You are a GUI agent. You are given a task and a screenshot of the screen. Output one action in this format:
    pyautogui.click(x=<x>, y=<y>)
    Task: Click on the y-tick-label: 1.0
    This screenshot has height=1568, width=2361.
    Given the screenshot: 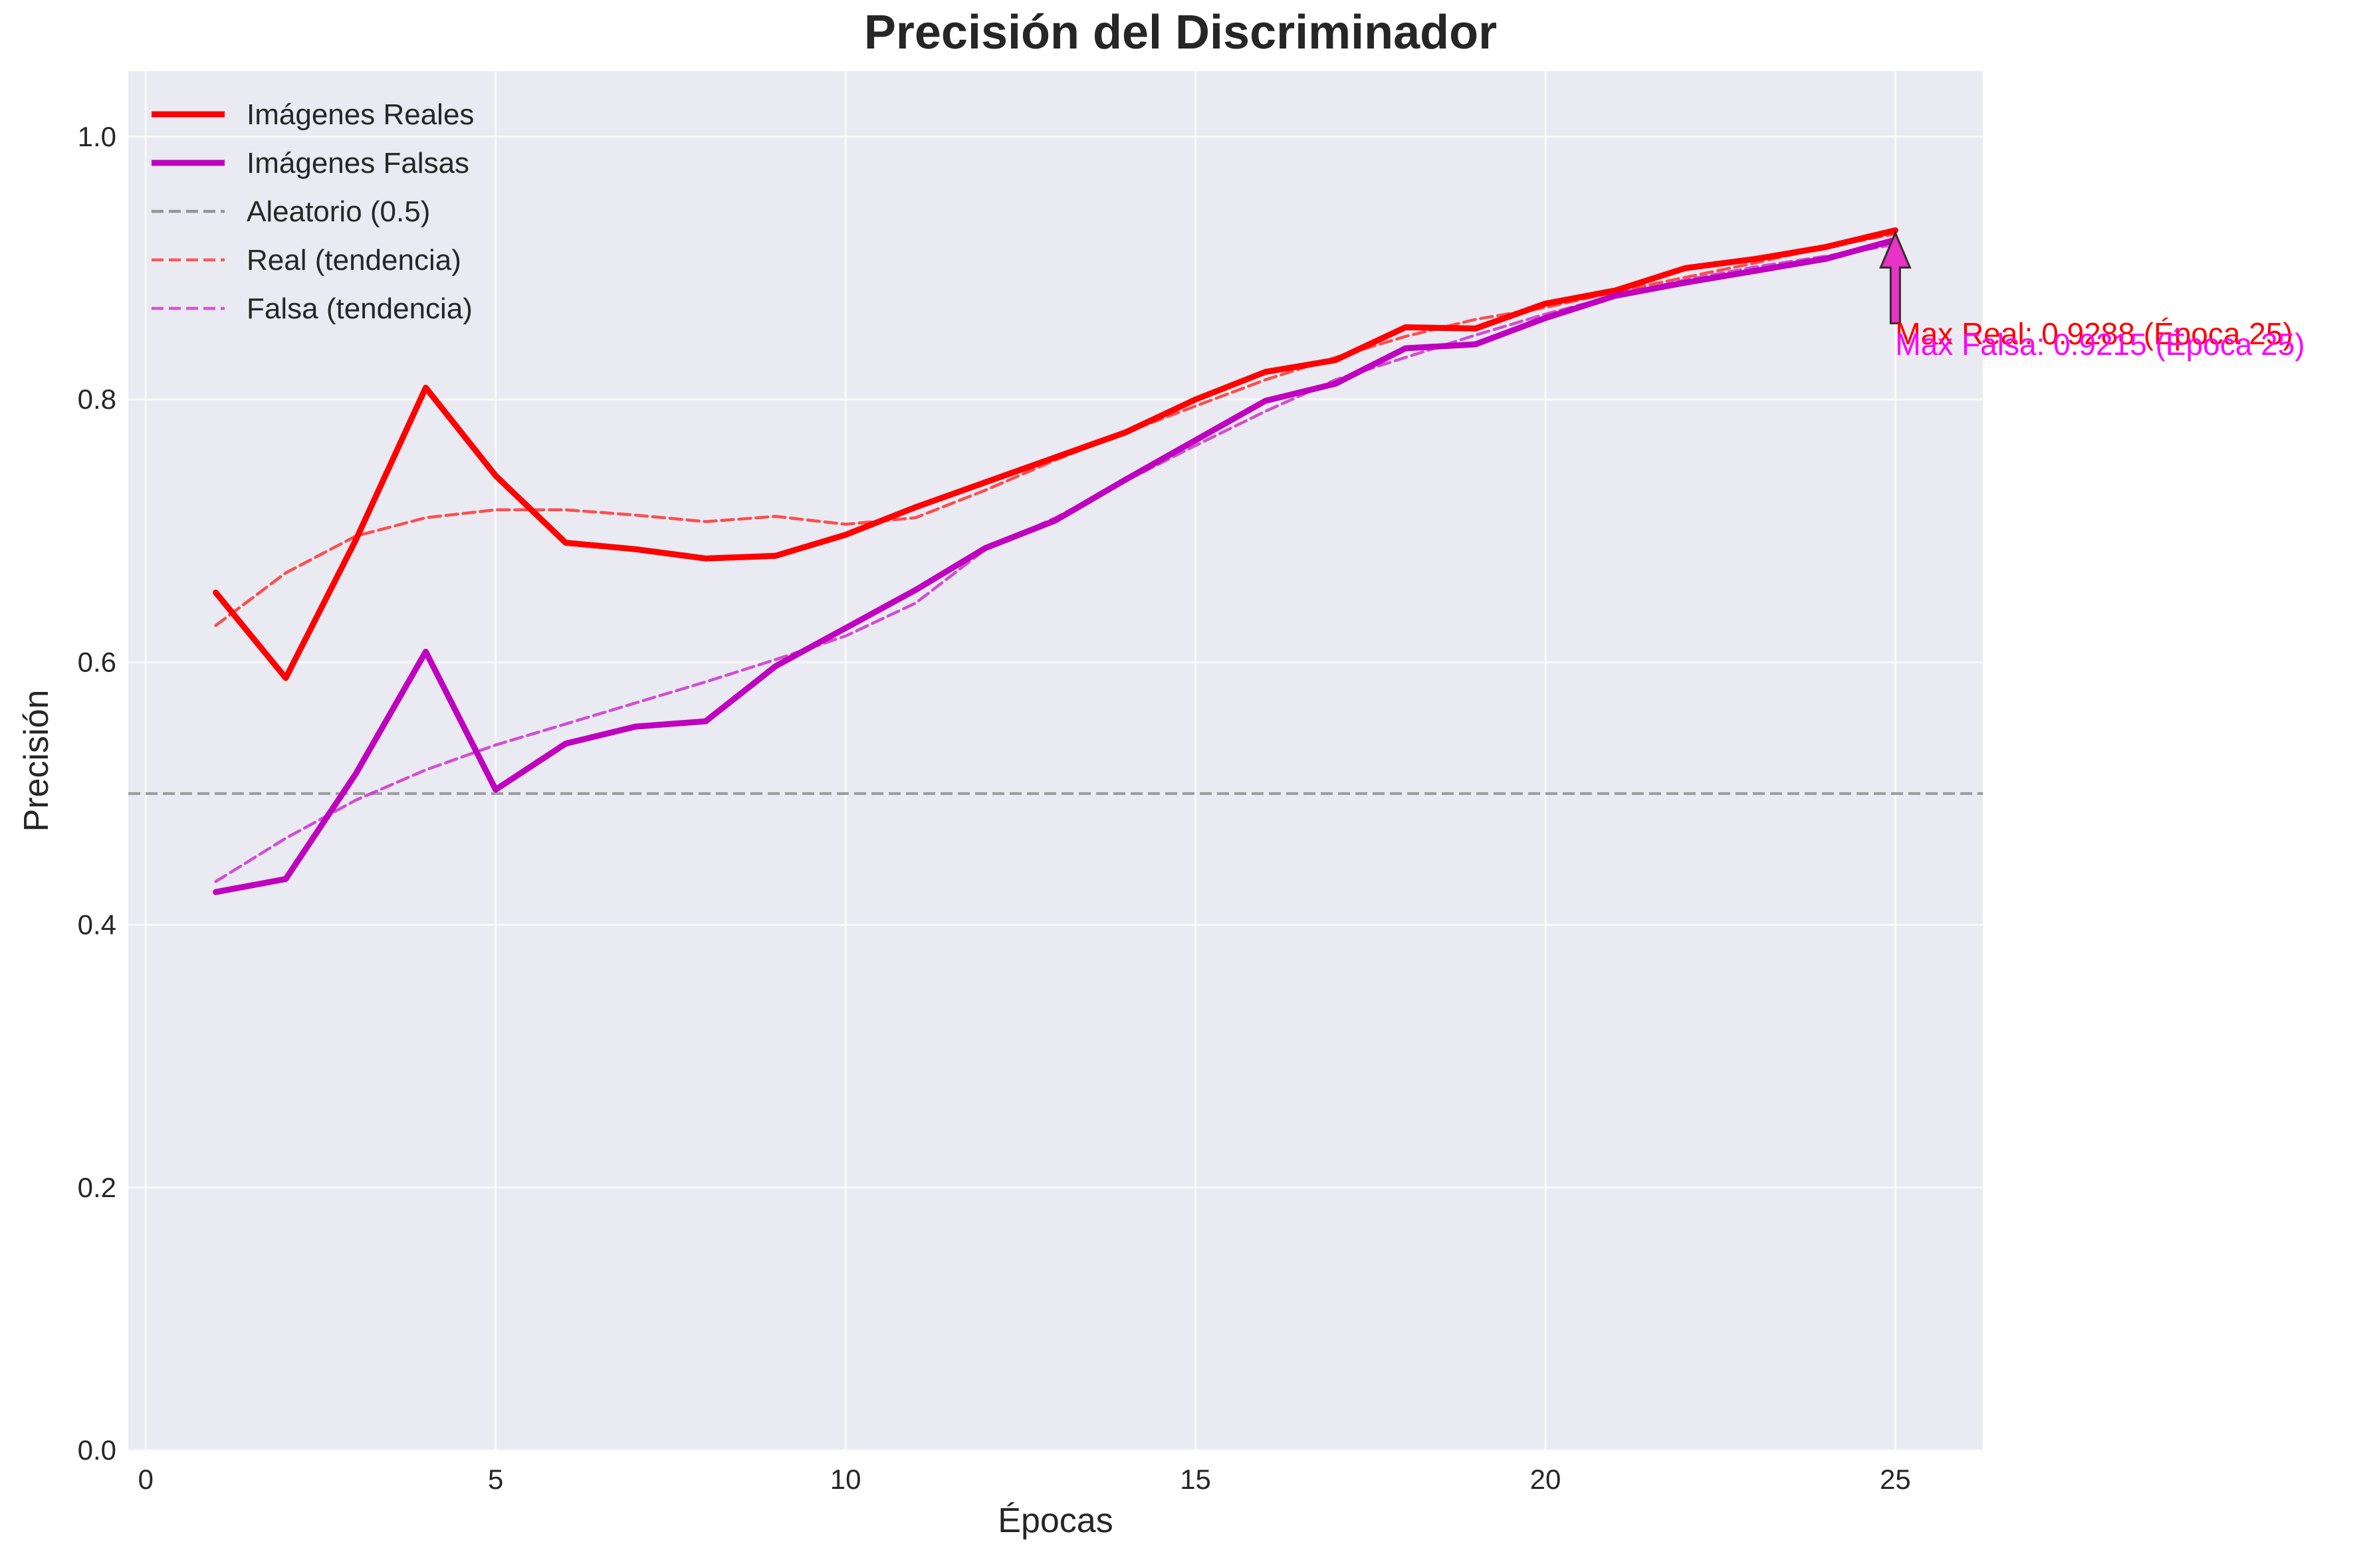 What is the action you would take?
    pyautogui.click(x=97, y=136)
    